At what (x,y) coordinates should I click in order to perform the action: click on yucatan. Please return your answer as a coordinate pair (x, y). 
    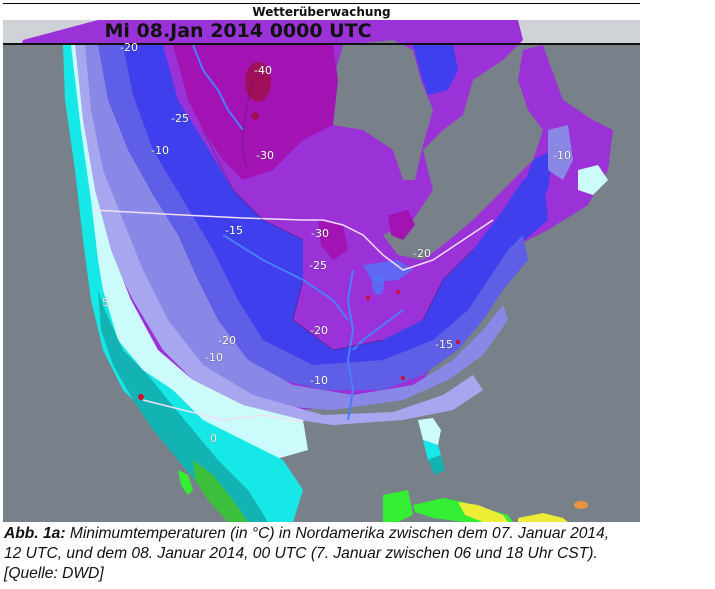
    Looking at the image, I should click on (398, 506).